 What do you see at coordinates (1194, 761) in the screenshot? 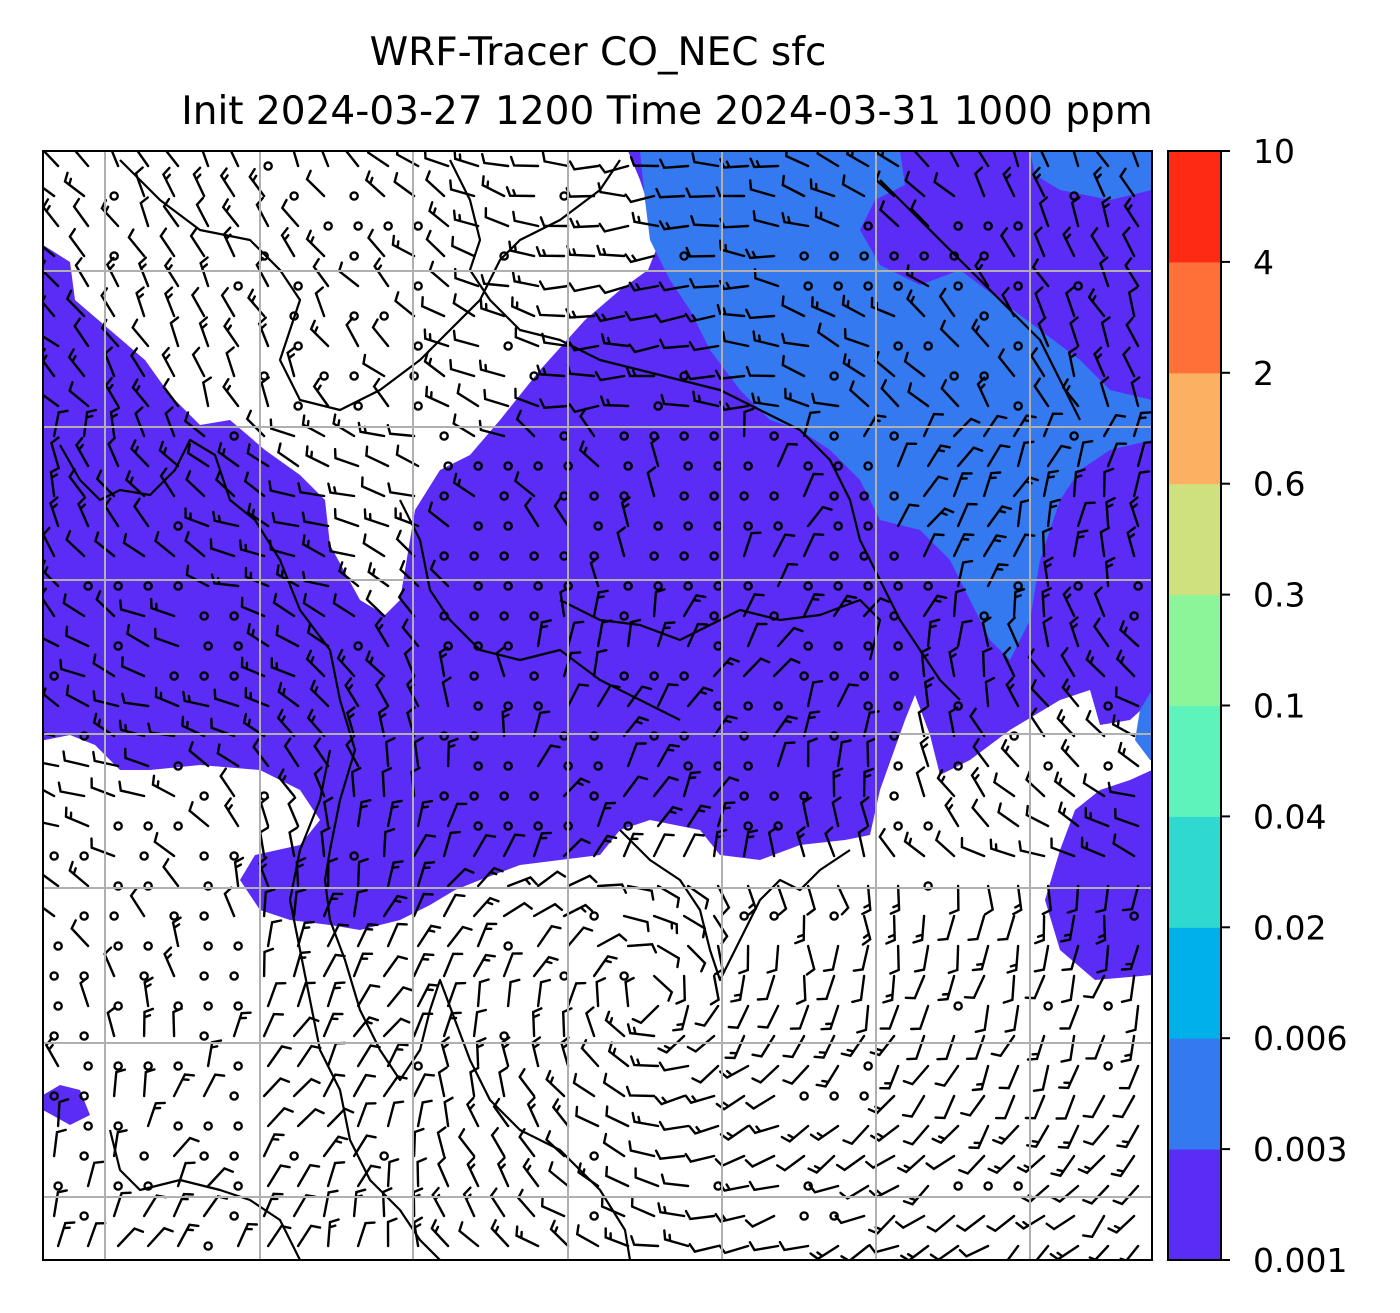
I see `colorbar-segment` at bounding box center [1194, 761].